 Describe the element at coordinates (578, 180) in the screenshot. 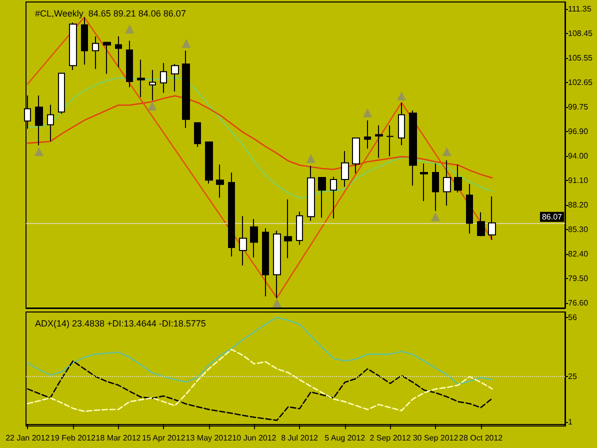

I see `y-tick-label: 91.10` at that location.